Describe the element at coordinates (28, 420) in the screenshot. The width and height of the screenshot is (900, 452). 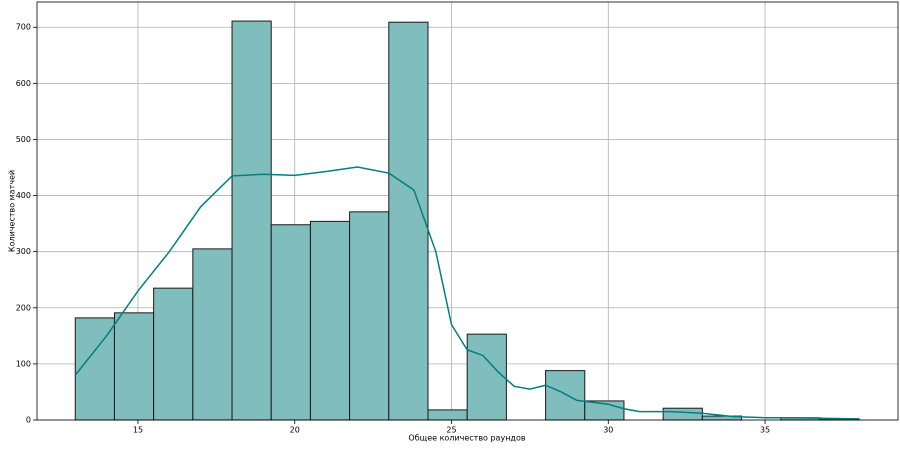
I see `y-tick-label: 0` at that location.